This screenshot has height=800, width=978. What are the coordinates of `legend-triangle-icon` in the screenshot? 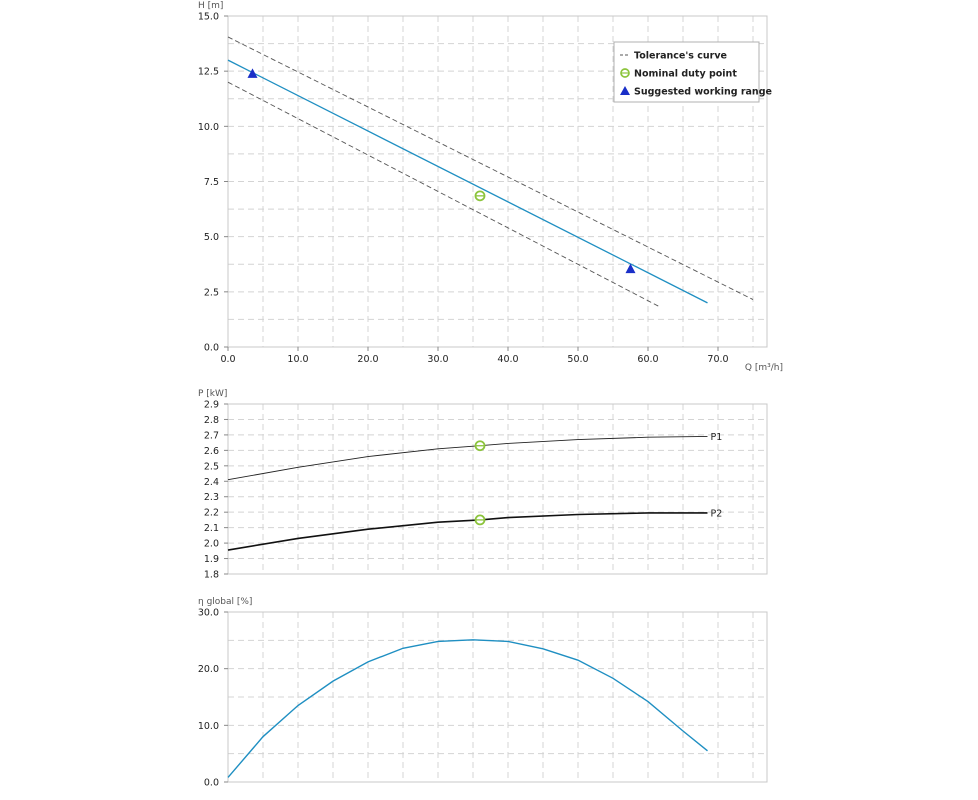 It's located at (625, 90).